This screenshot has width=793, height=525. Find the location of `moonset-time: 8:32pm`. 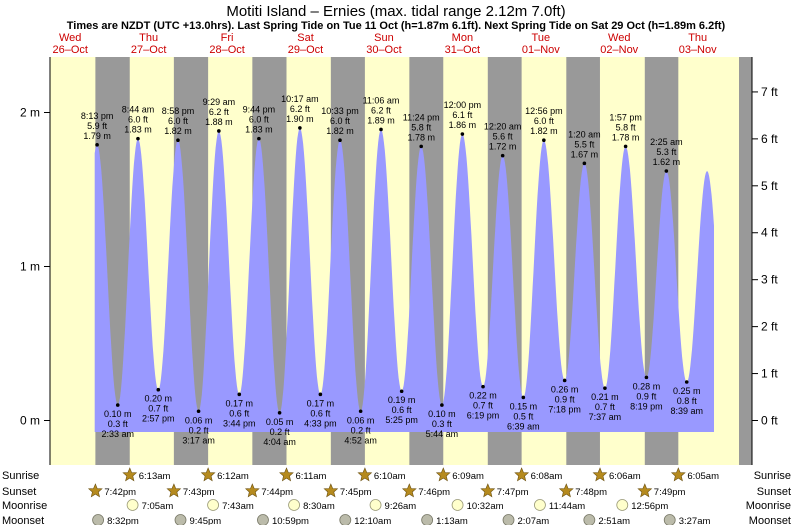

moonset-time: 8:32pm is located at coordinates (123, 520).